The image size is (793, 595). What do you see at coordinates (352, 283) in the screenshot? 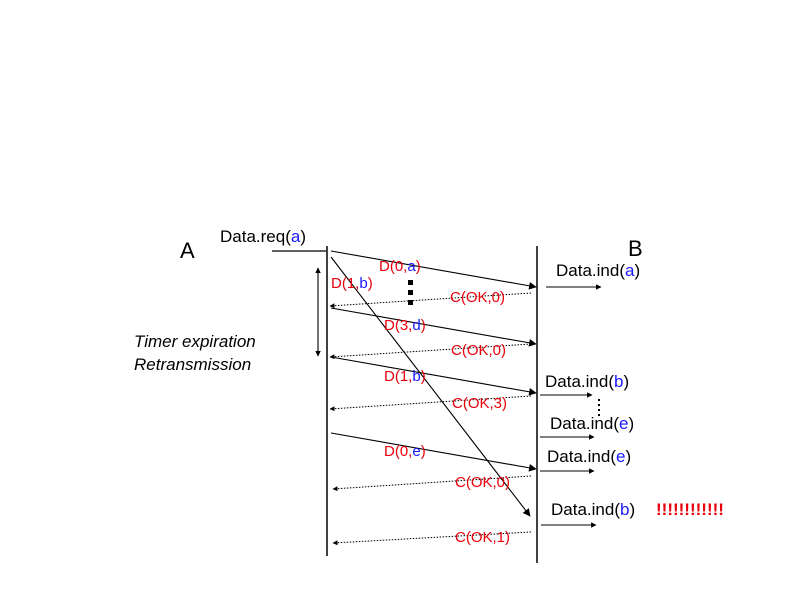
I see `frame-d1b-first-label: D(1,b)` at bounding box center [352, 283].